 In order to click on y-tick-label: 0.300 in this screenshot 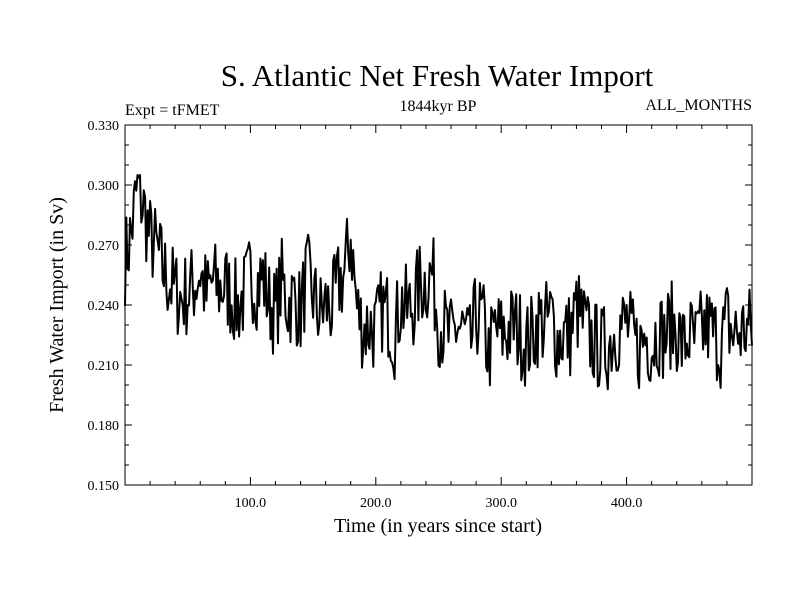, I will do `click(104, 186)`.